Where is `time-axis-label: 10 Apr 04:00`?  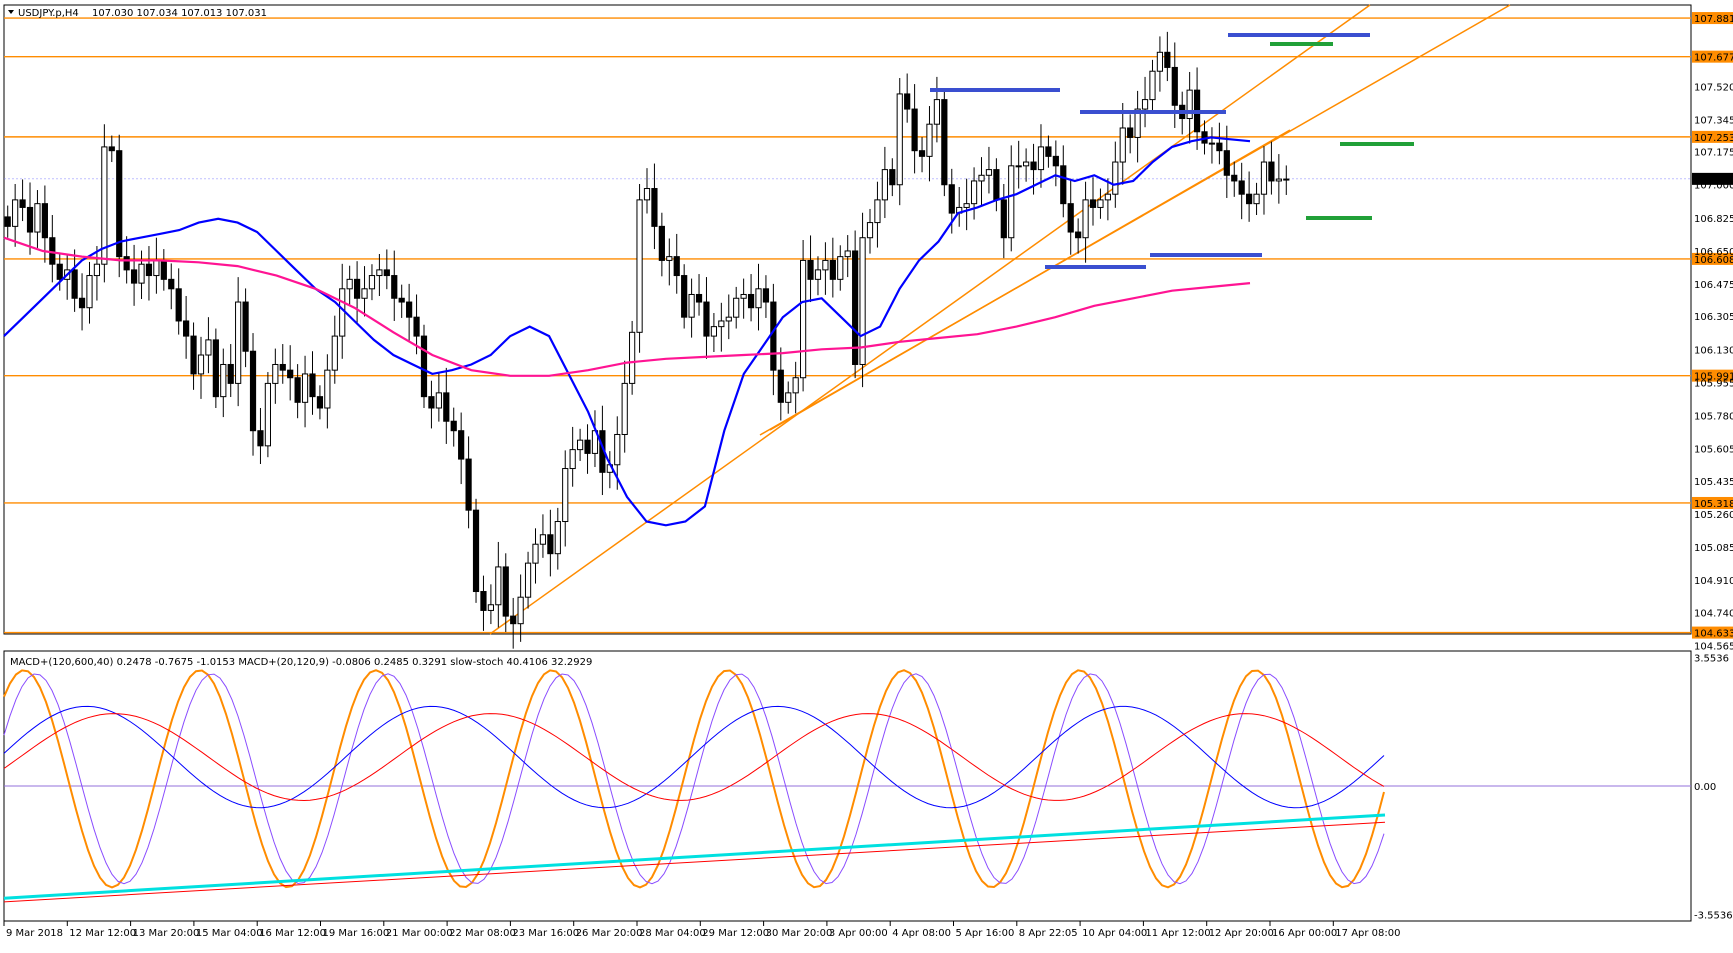
time-axis-label: 10 Apr 04:00 is located at coordinates (1114, 933).